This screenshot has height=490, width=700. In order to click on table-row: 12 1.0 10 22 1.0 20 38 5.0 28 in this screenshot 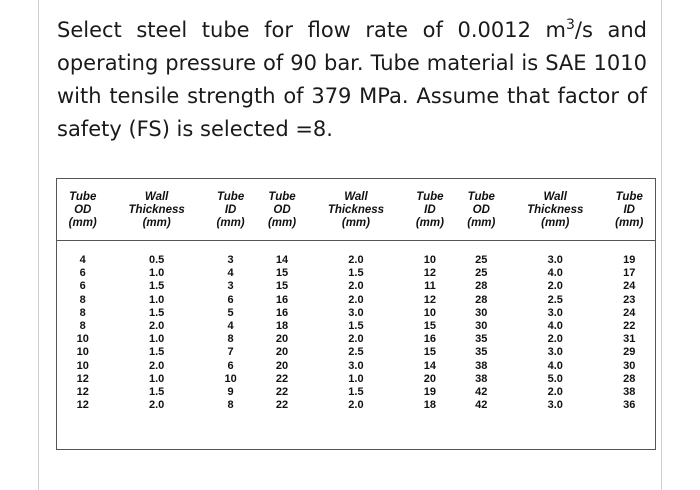, I will do `click(356, 379)`.